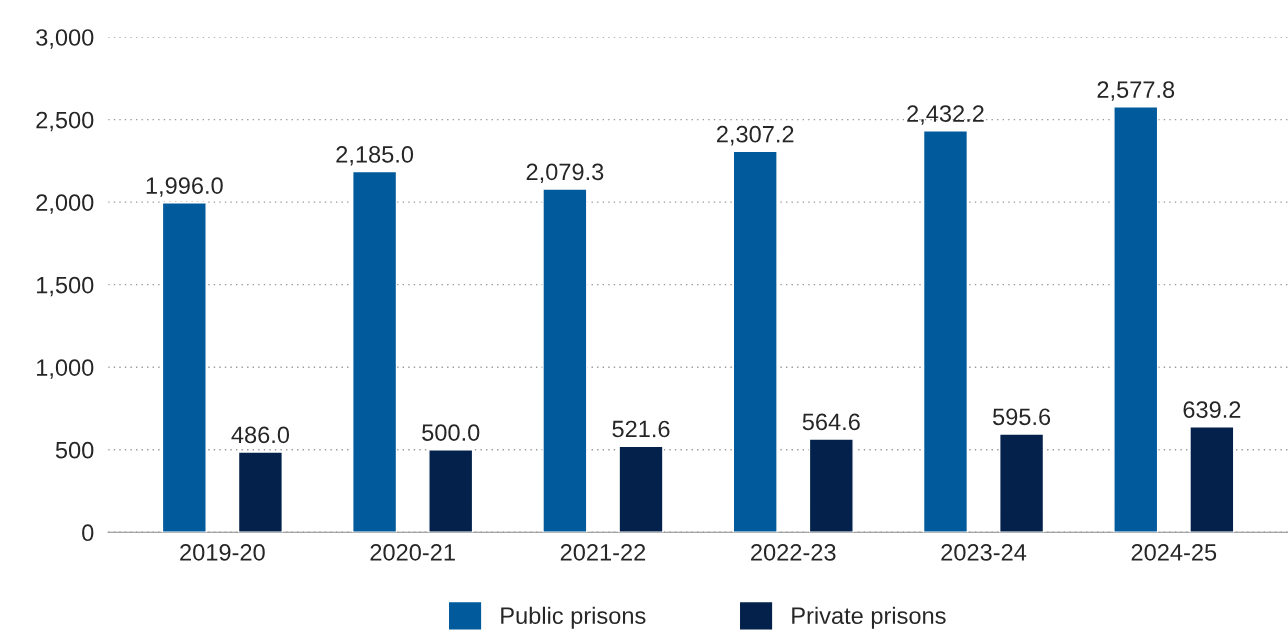  Describe the element at coordinates (65, 121) in the screenshot. I see `y-tick-label: 2,500` at that location.